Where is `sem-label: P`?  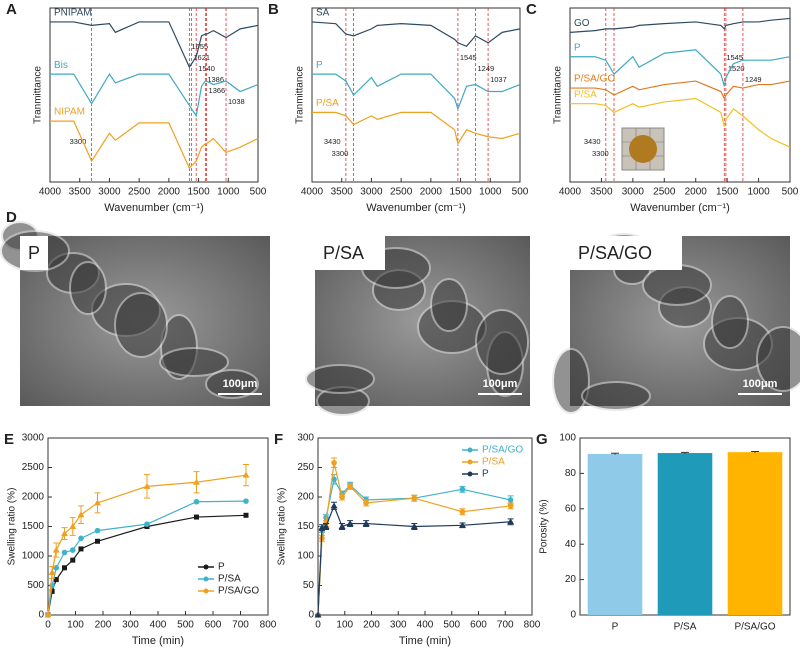
sem-label: P is located at coordinates (34, 253).